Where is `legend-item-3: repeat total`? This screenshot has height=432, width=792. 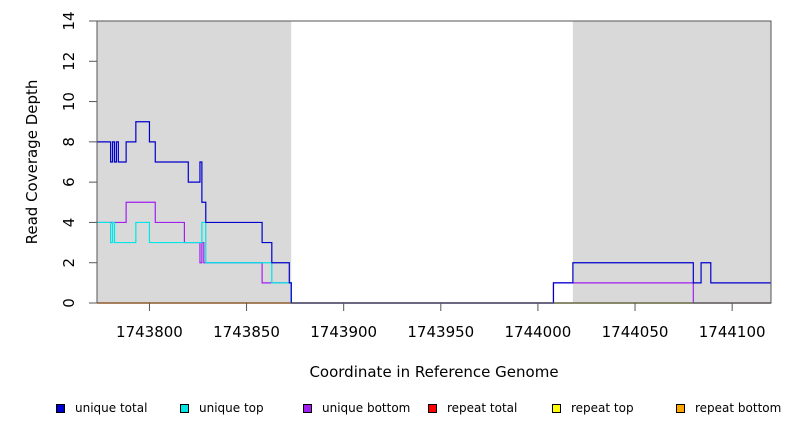
legend-item-3: repeat total is located at coordinates (472, 408).